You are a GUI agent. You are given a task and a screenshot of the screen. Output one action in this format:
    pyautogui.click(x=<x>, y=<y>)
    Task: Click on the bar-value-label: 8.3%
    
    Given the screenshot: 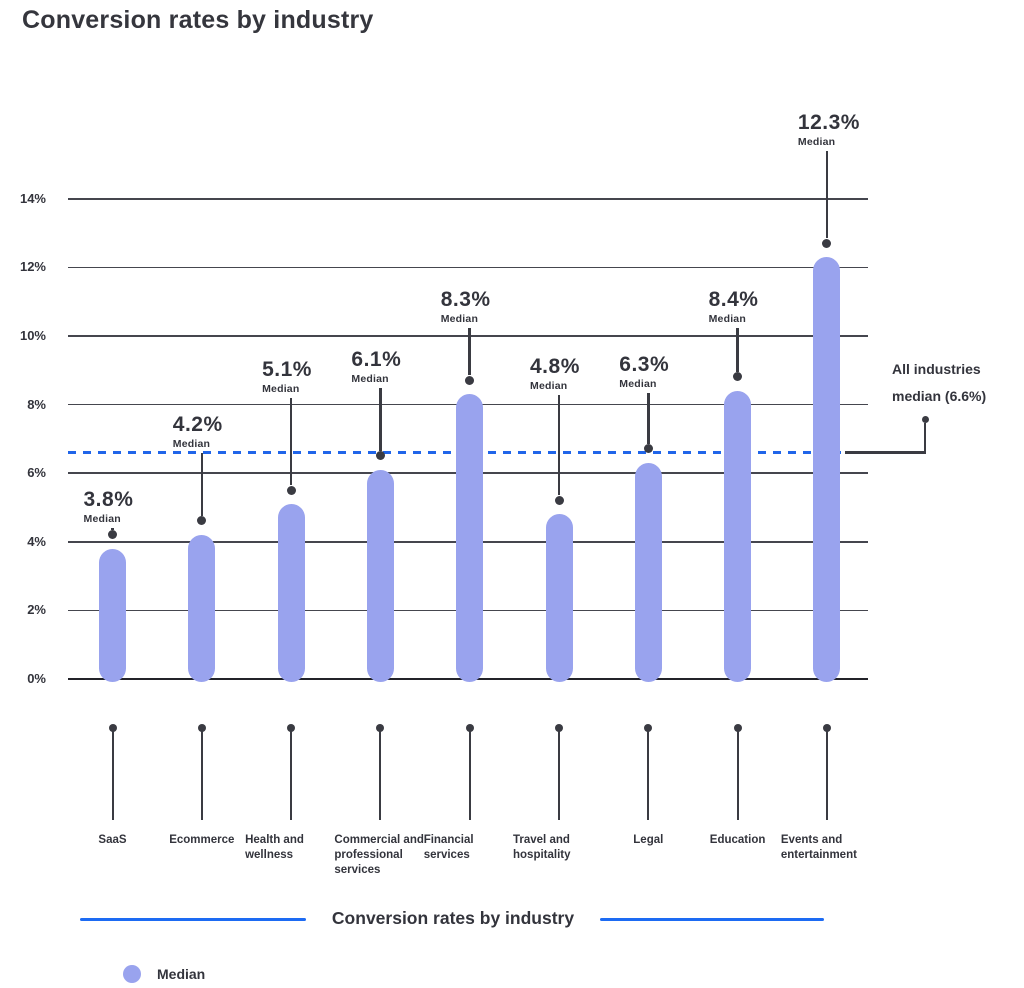 What is the action you would take?
    pyautogui.click(x=465, y=299)
    